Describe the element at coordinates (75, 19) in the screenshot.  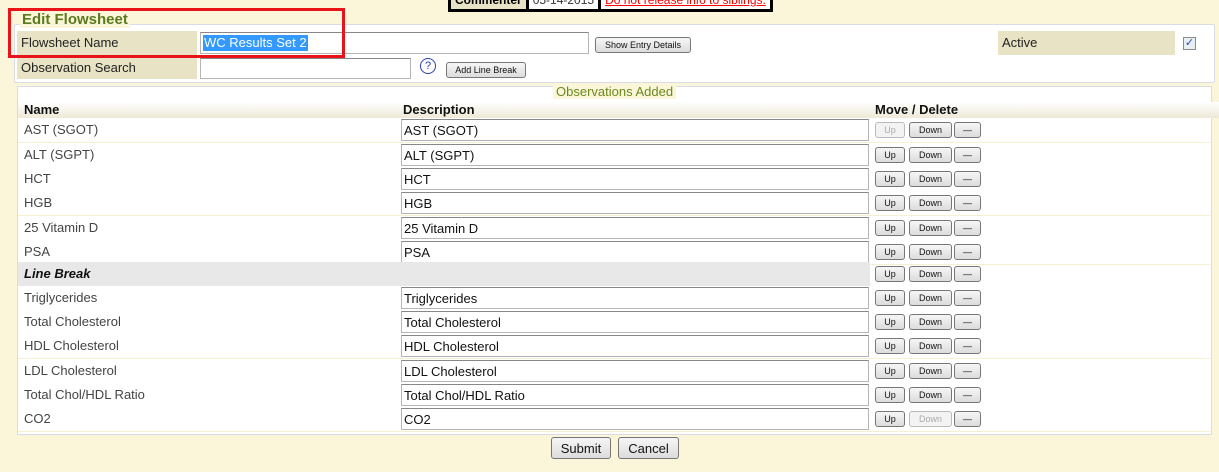
I see `page-title: Edit Flowsheet` at that location.